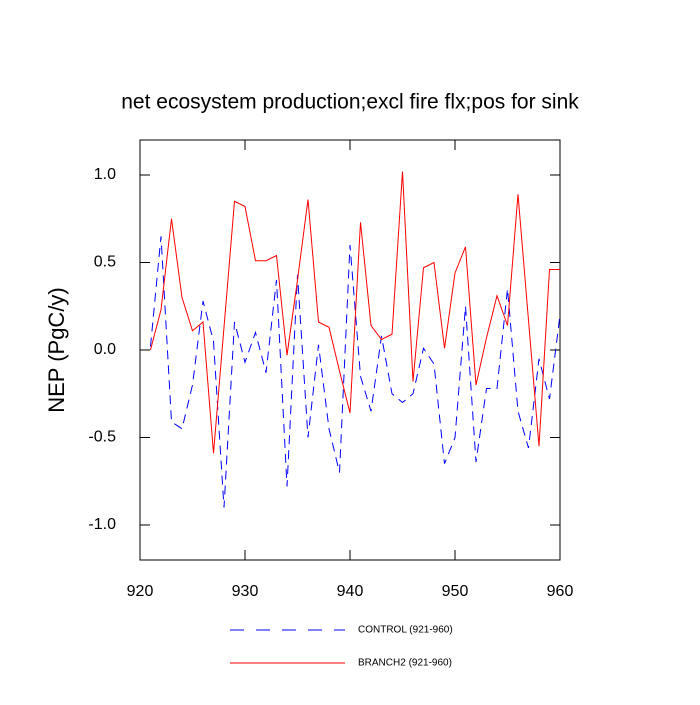 This screenshot has width=700, height=705. I want to click on y-tick-label: 0.5, so click(105, 262).